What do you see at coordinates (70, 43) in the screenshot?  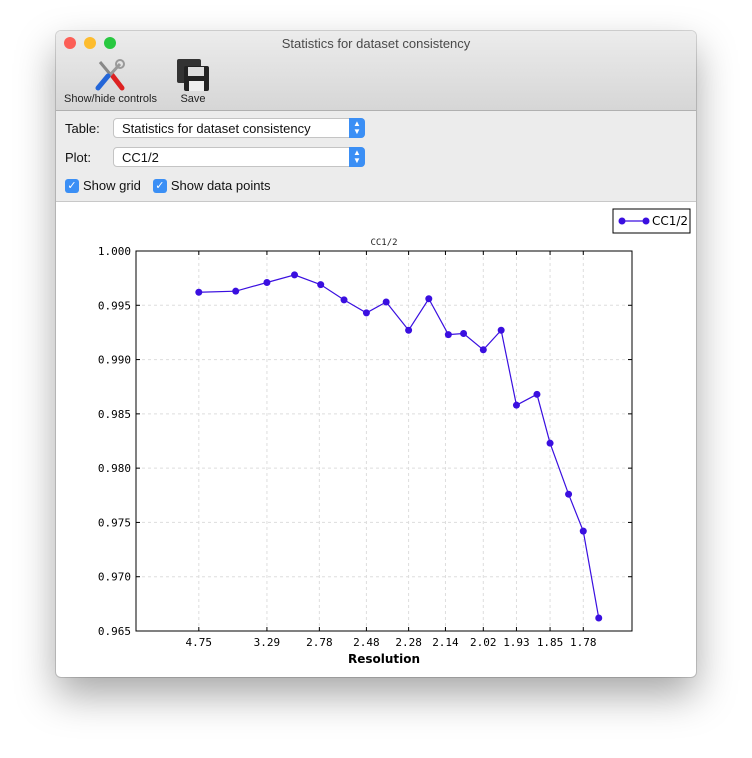 I see `close-button` at bounding box center [70, 43].